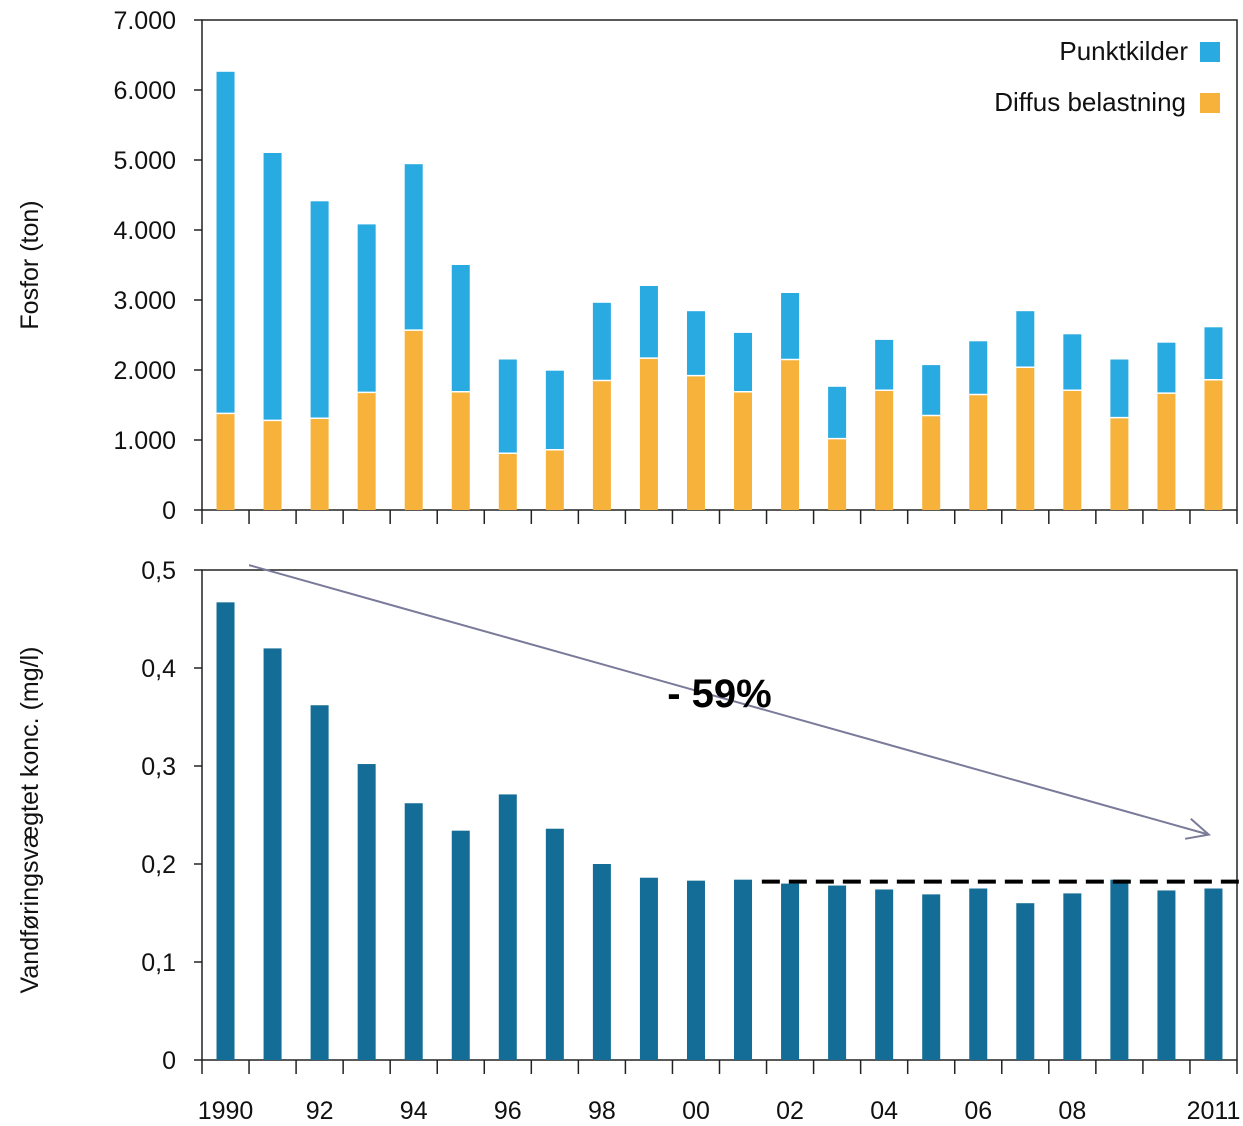 The width and height of the screenshot is (1243, 1126). Describe the element at coordinates (1197, 828) in the screenshot. I see `trend-arrow-head` at that location.